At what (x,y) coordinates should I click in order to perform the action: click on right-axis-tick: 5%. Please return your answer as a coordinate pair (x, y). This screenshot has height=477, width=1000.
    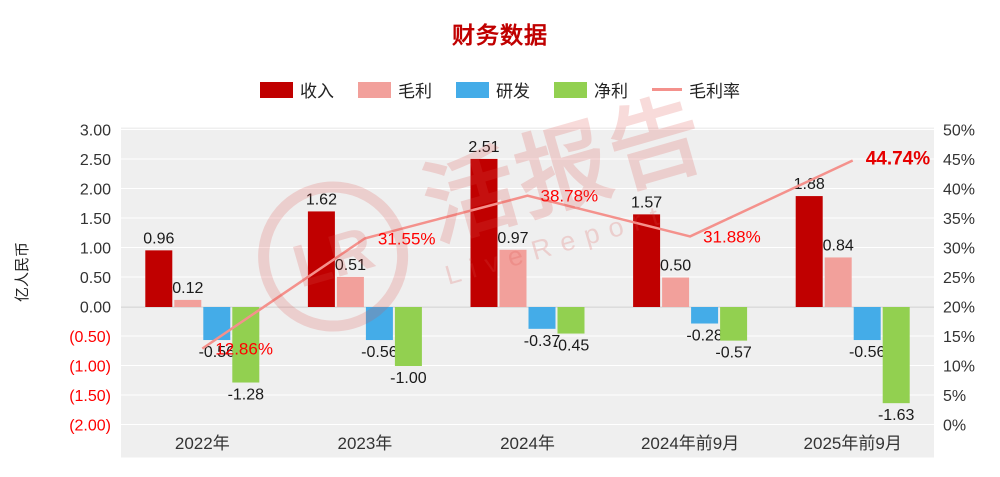
    Looking at the image, I should click on (954, 396).